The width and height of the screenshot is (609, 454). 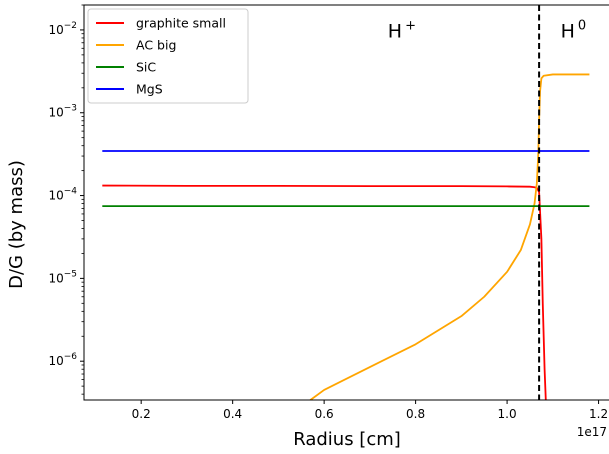 I want to click on x-tick-label: 0.8, so click(x=415, y=414).